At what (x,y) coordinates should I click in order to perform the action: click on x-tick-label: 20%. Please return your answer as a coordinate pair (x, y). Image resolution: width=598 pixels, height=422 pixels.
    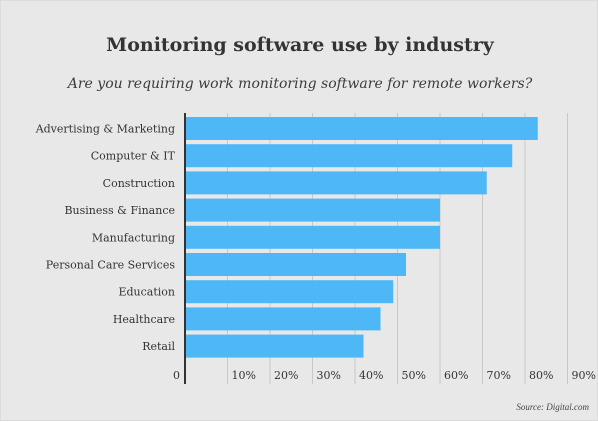
    Looking at the image, I should click on (286, 375).